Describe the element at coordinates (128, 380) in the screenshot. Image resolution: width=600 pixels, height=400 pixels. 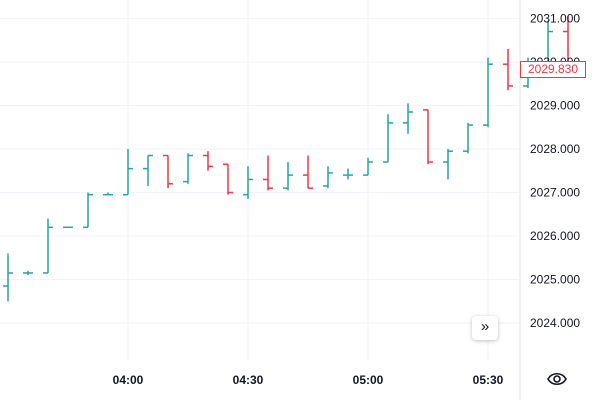
I see `time-tick-label: 04:00` at that location.